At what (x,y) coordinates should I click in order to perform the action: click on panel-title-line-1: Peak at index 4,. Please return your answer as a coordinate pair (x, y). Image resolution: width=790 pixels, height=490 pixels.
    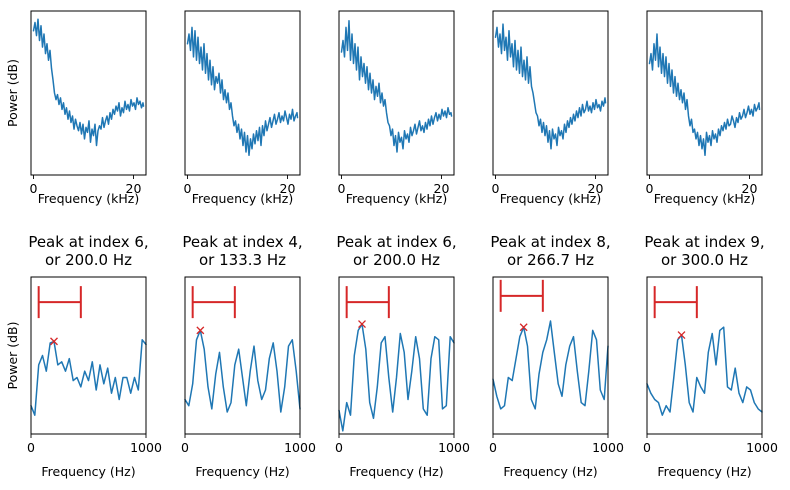
    Looking at the image, I should click on (242, 242).